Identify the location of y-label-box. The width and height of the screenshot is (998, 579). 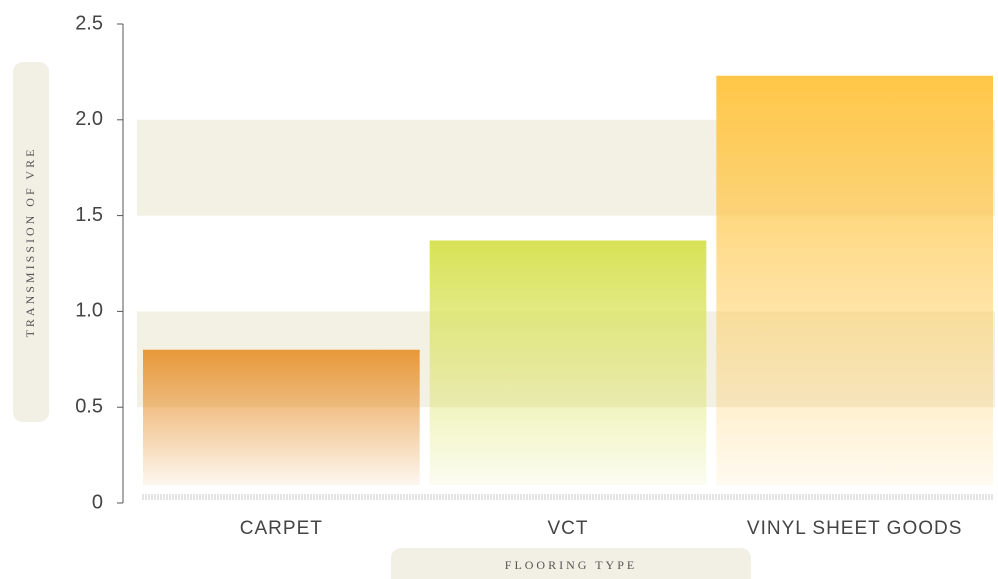
(31, 242).